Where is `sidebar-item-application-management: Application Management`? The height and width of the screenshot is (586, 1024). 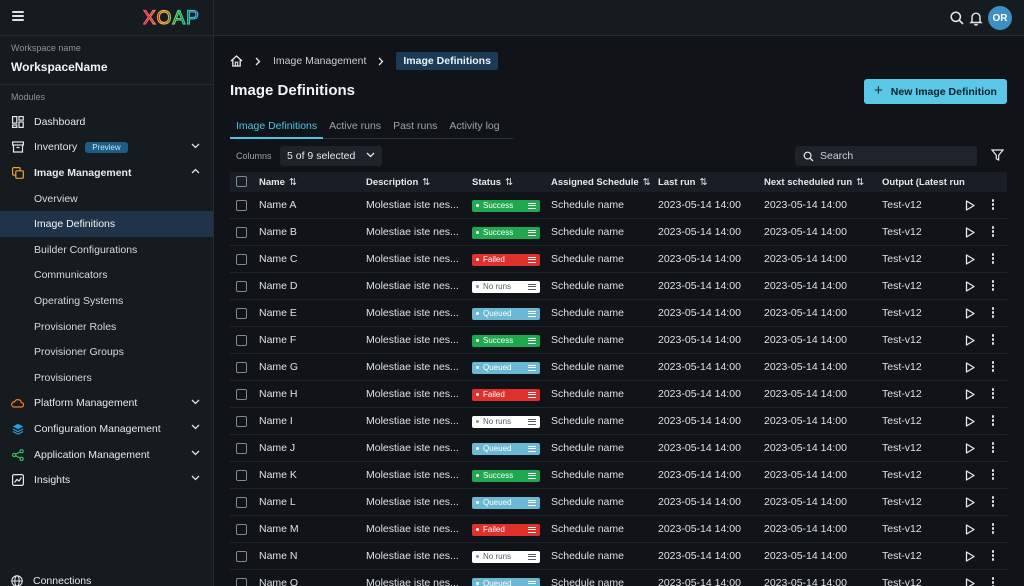
sidebar-item-application-management: Application Management is located at coordinates (106, 455).